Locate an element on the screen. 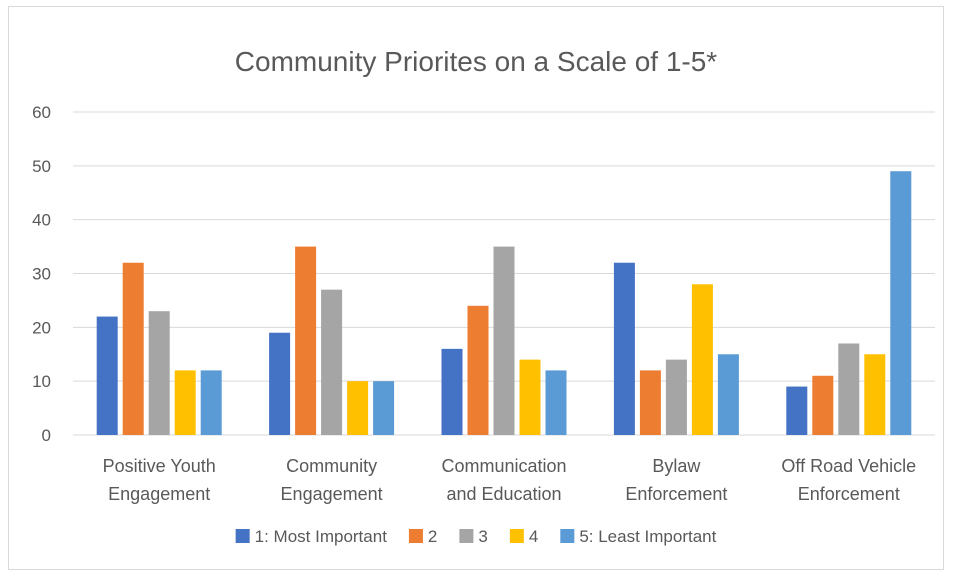  y-tick-label: 50 is located at coordinates (41, 166).